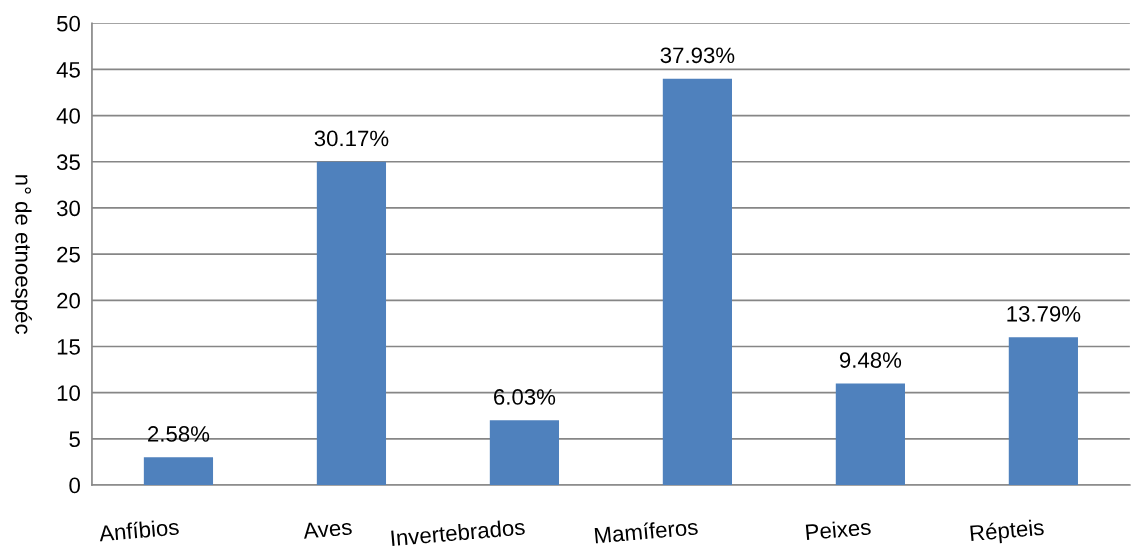  What do you see at coordinates (68, 23) in the screenshot?
I see `y-tick-label: 50` at bounding box center [68, 23].